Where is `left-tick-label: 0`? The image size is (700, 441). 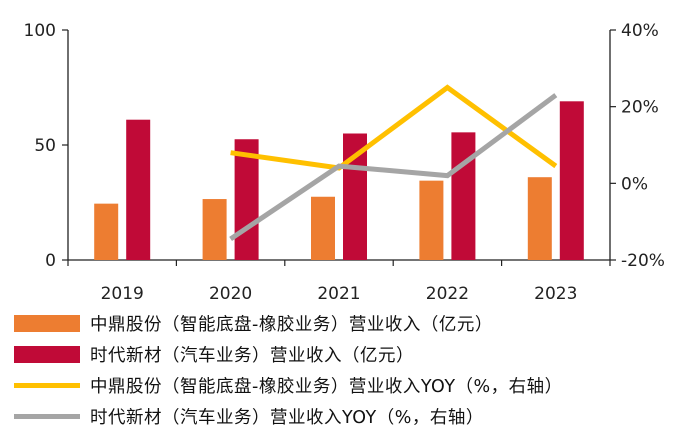
left-tick-label: 0 is located at coordinates (50, 261).